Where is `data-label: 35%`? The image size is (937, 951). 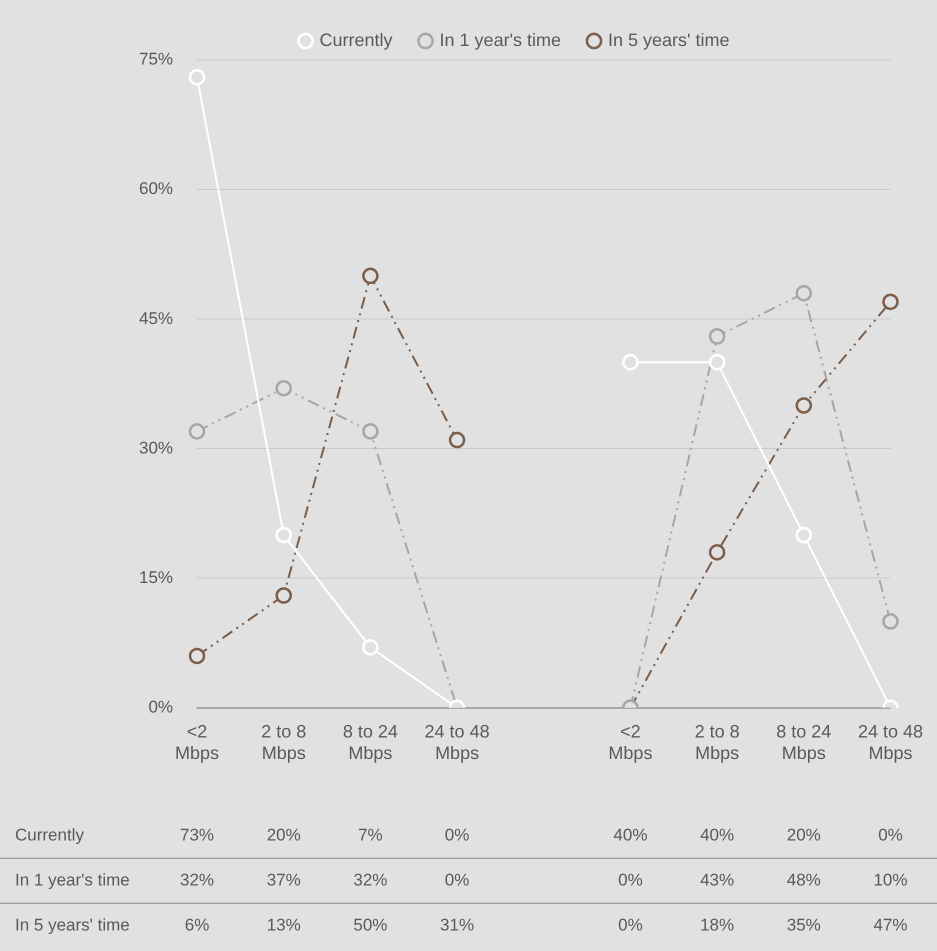 data-label: 35% is located at coordinates (803, 924).